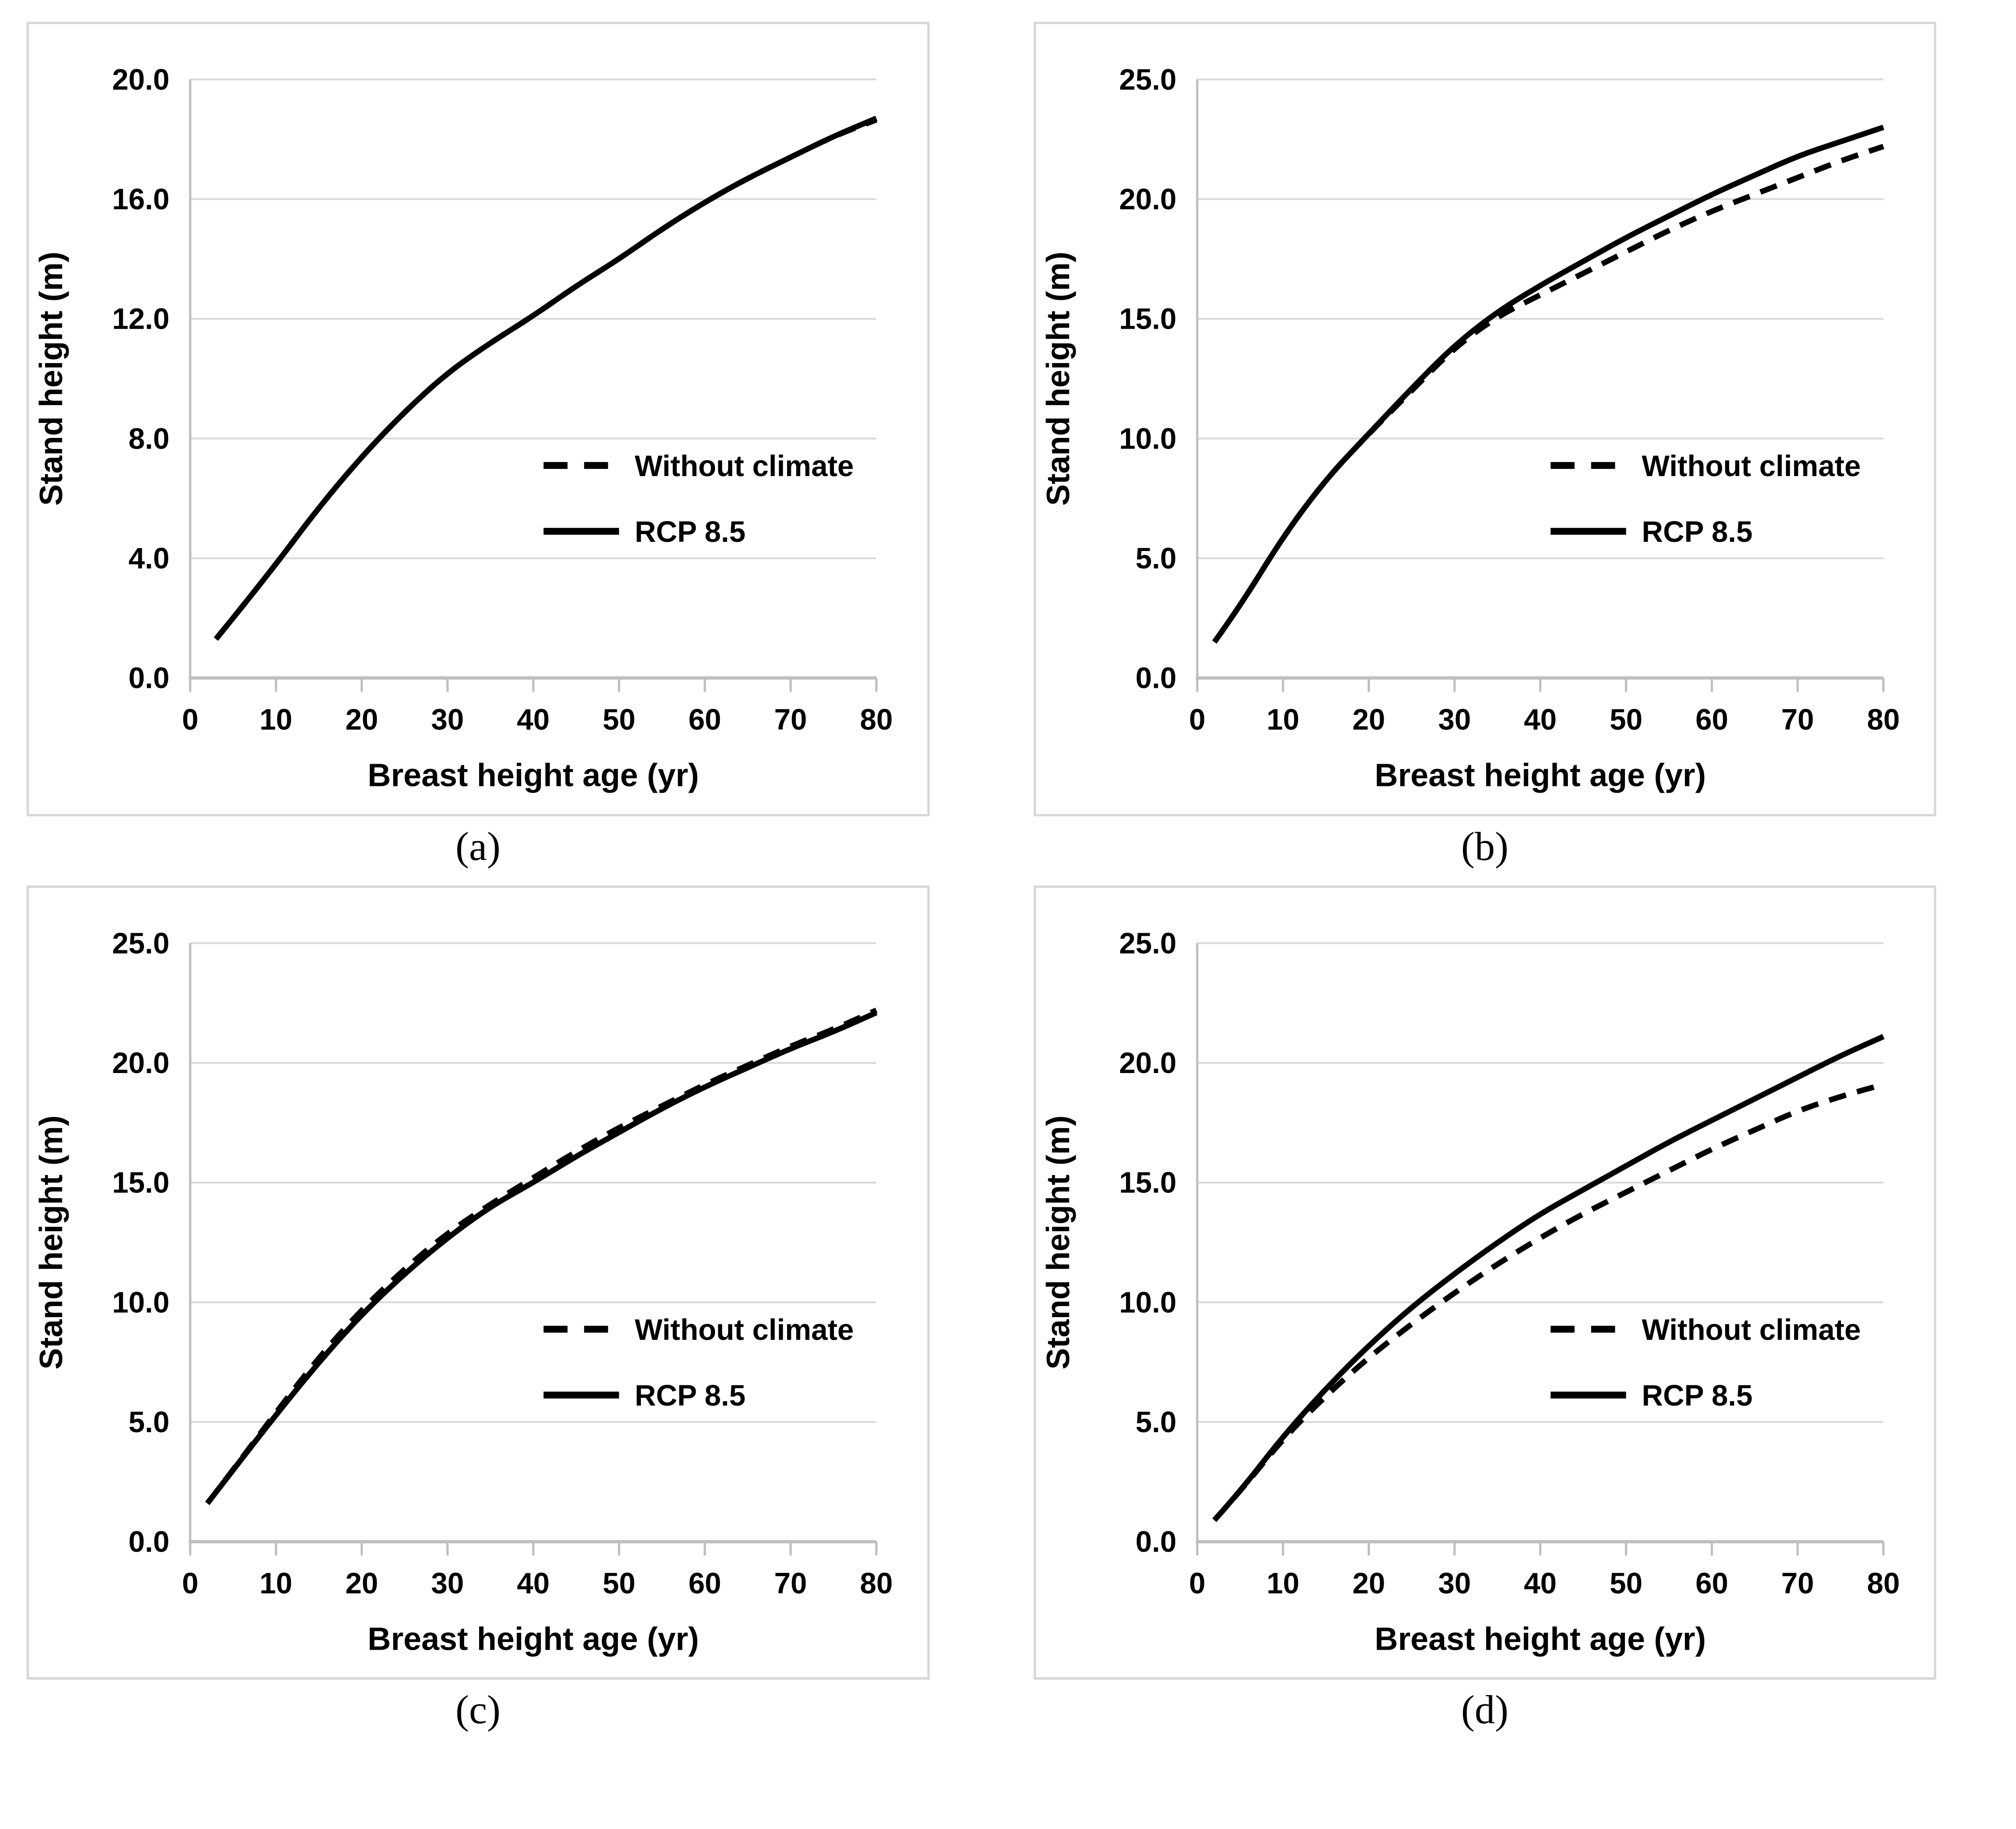 The image size is (2016, 1829). Describe the element at coordinates (149, 438) in the screenshot. I see `y-tick-label: 8.0` at that location.